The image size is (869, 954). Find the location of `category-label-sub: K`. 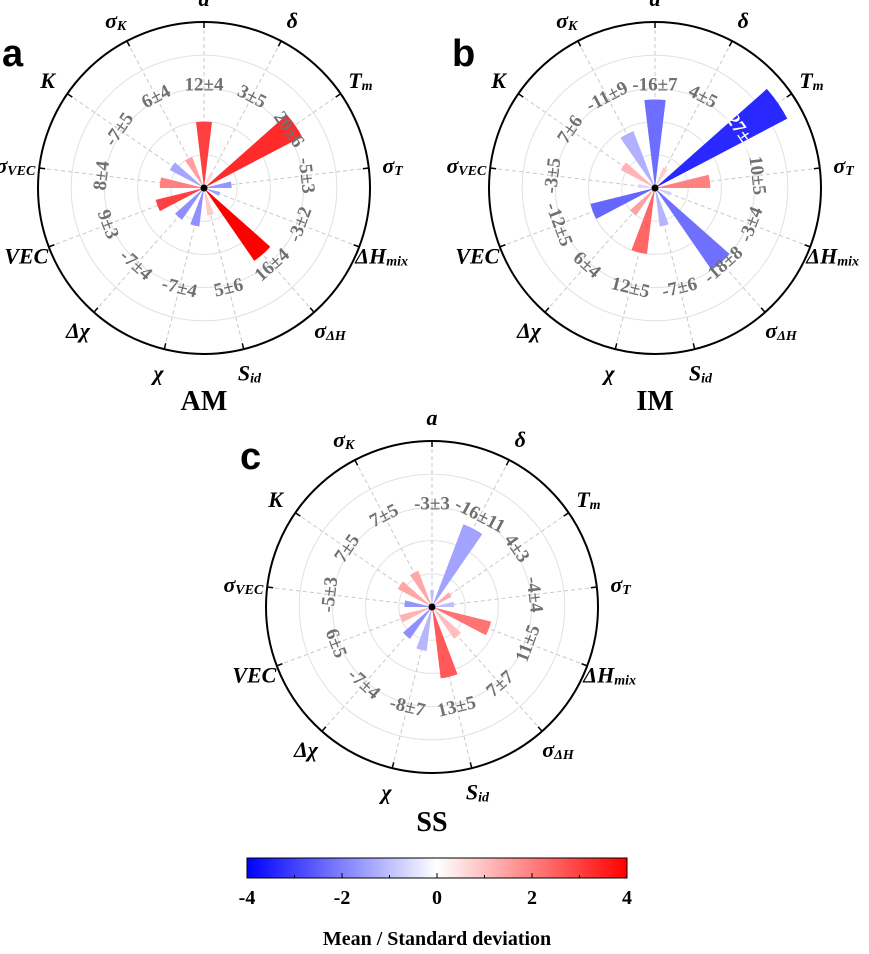

category-label-sub: K is located at coordinates (350, 444).